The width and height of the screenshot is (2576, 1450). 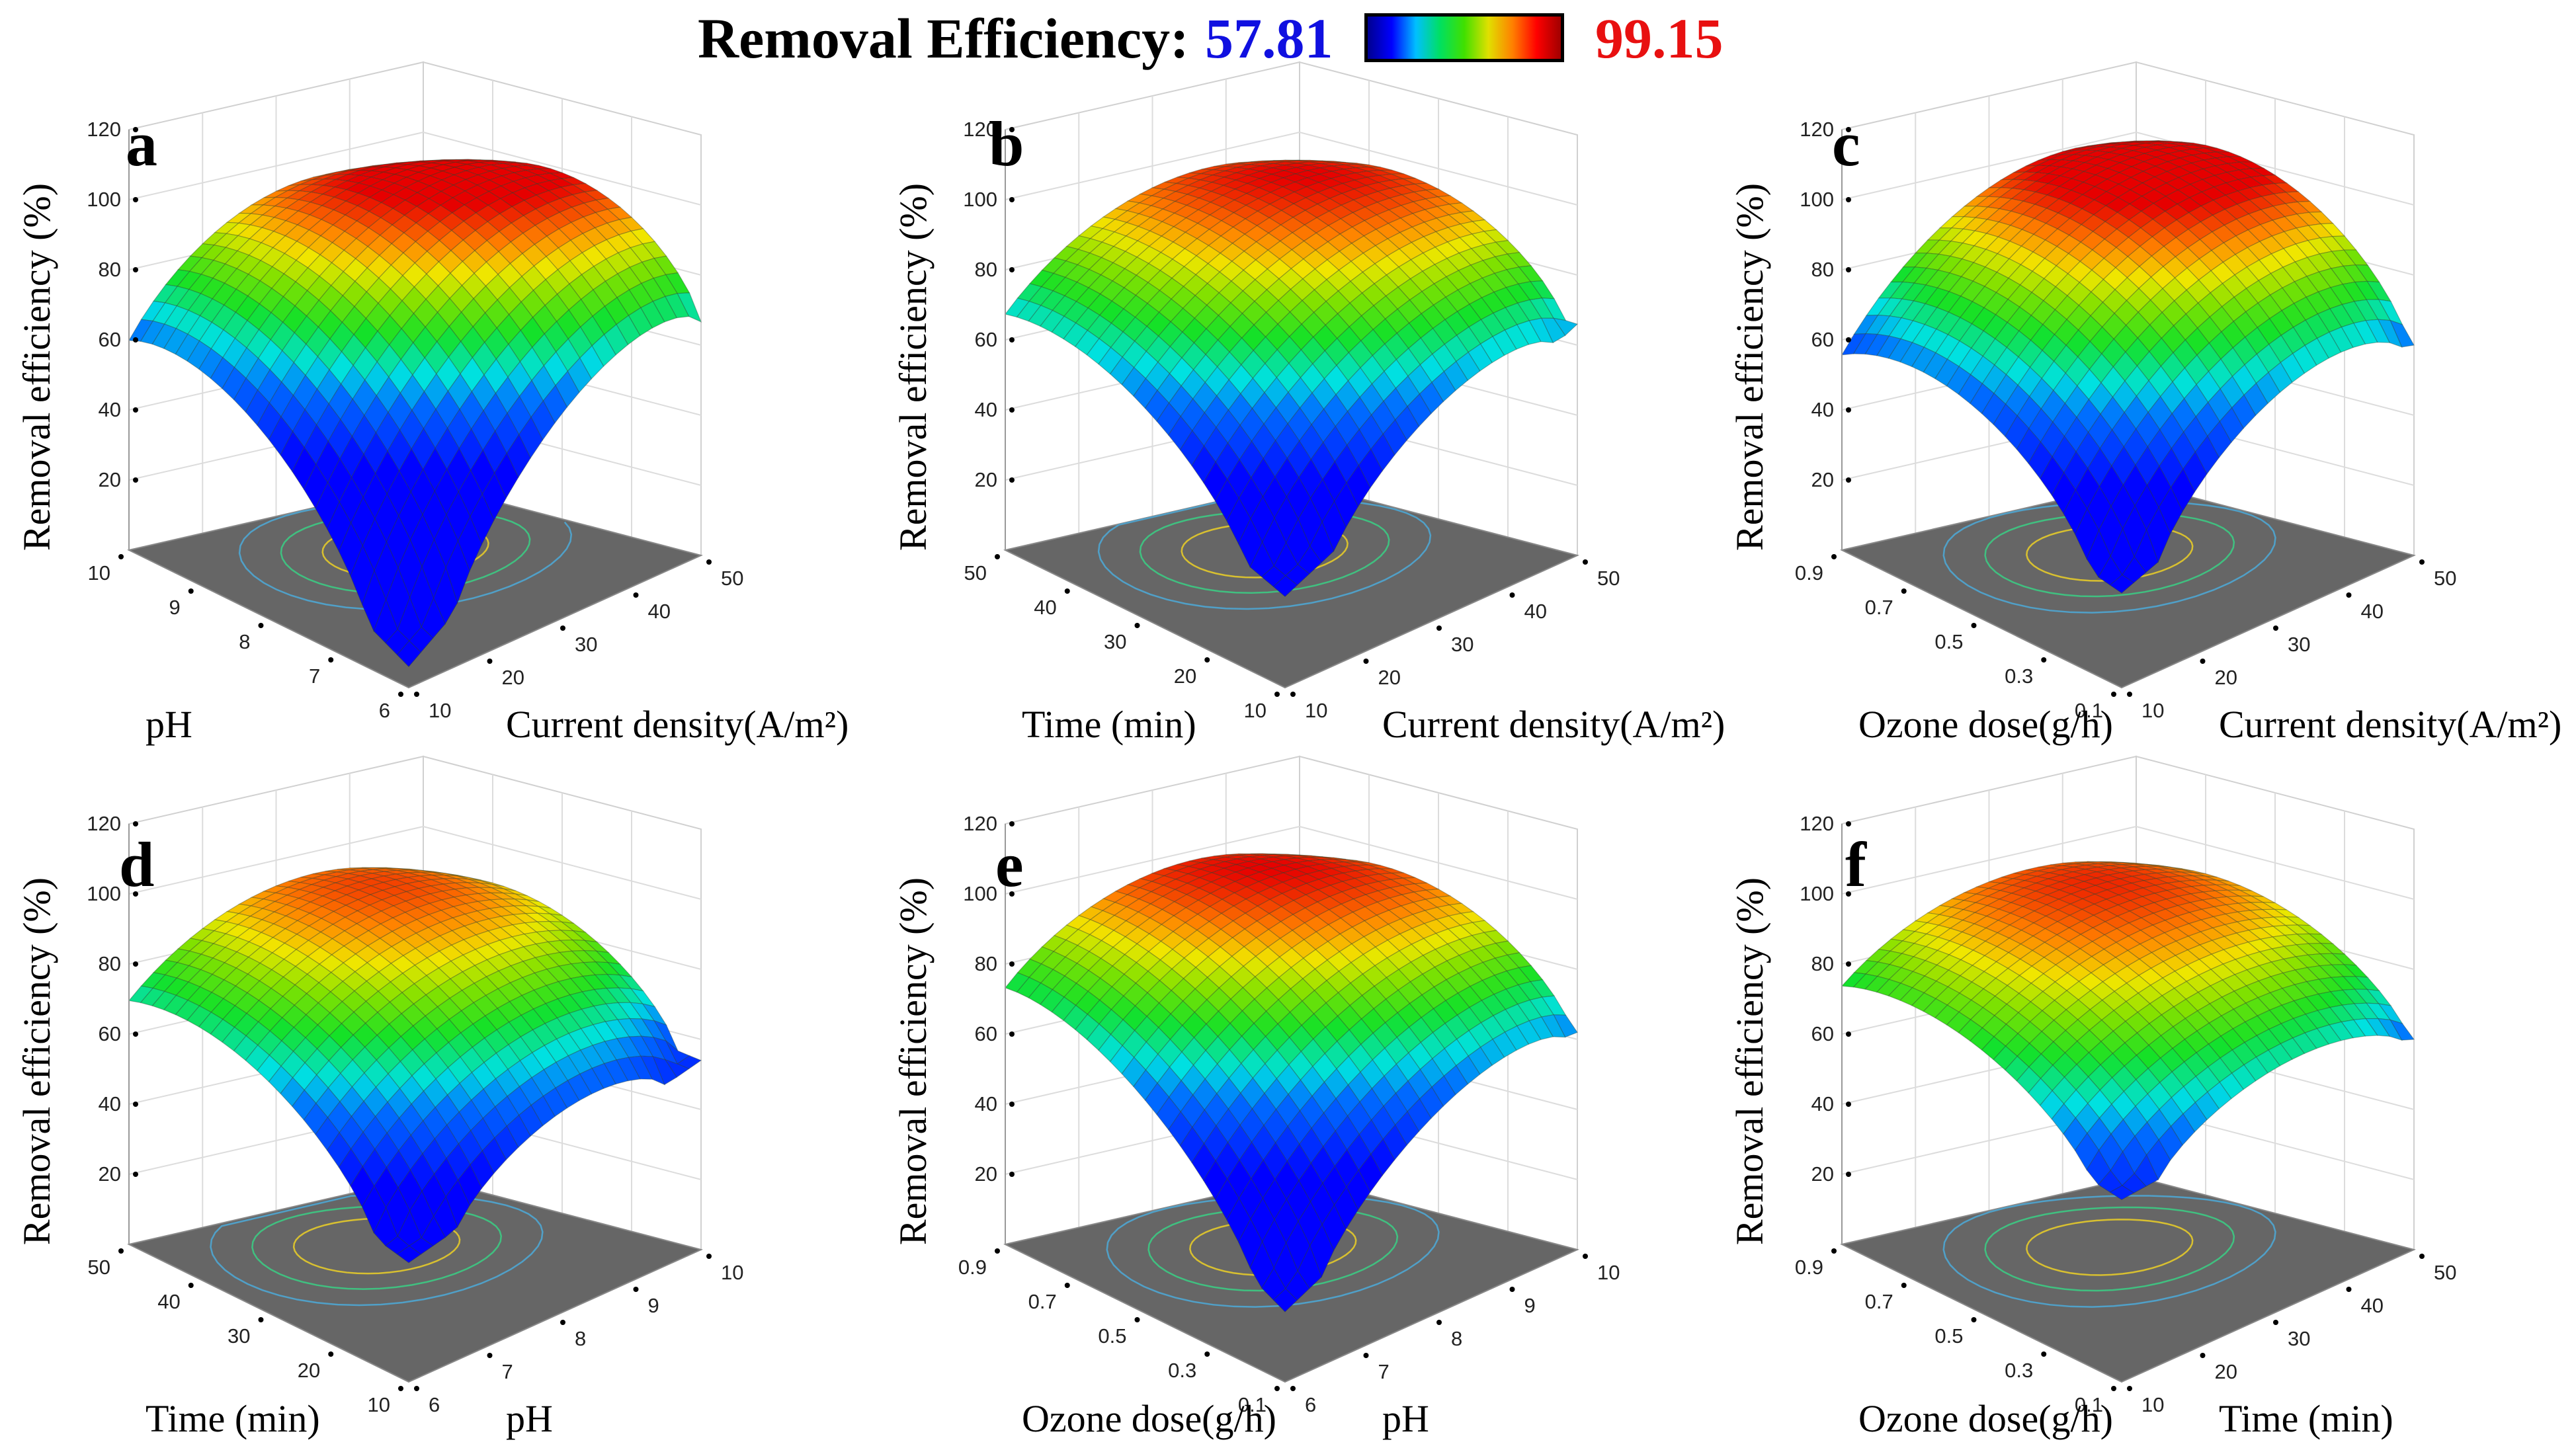 What do you see at coordinates (141, 143) in the screenshot?
I see `panel-label-a: a` at bounding box center [141, 143].